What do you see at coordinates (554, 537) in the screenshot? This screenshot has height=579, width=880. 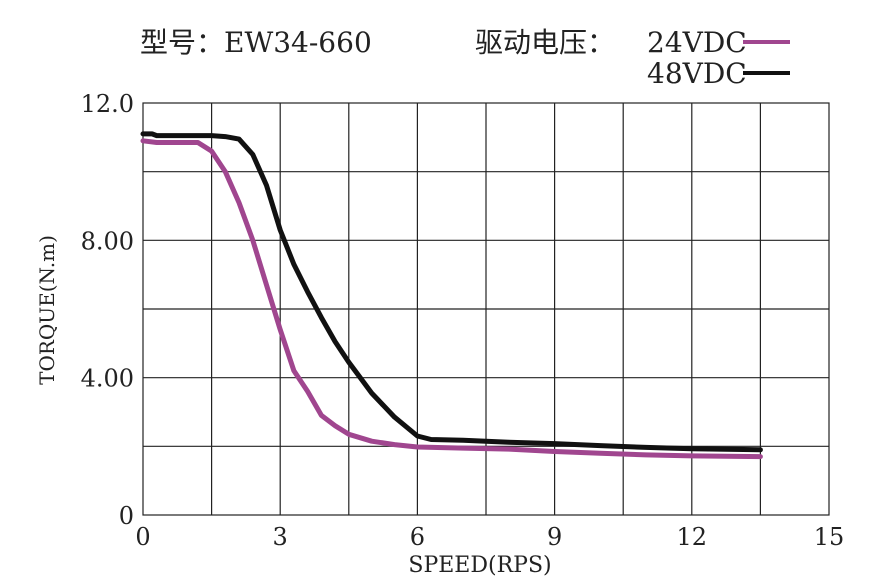 I see `x-tick-label: 9` at bounding box center [554, 537].